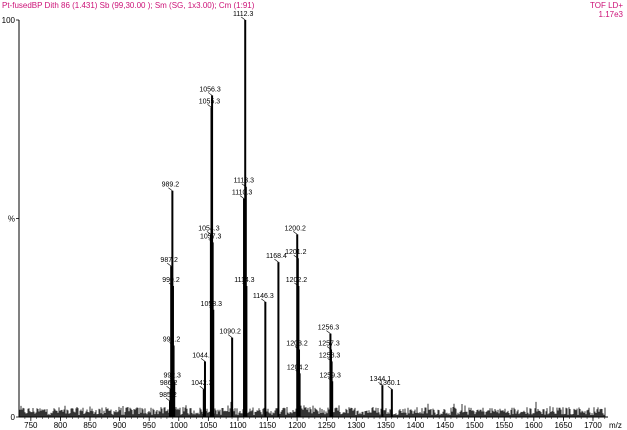 The image size is (627, 430). I want to click on peak-leader-1203.2, so click(297, 348).